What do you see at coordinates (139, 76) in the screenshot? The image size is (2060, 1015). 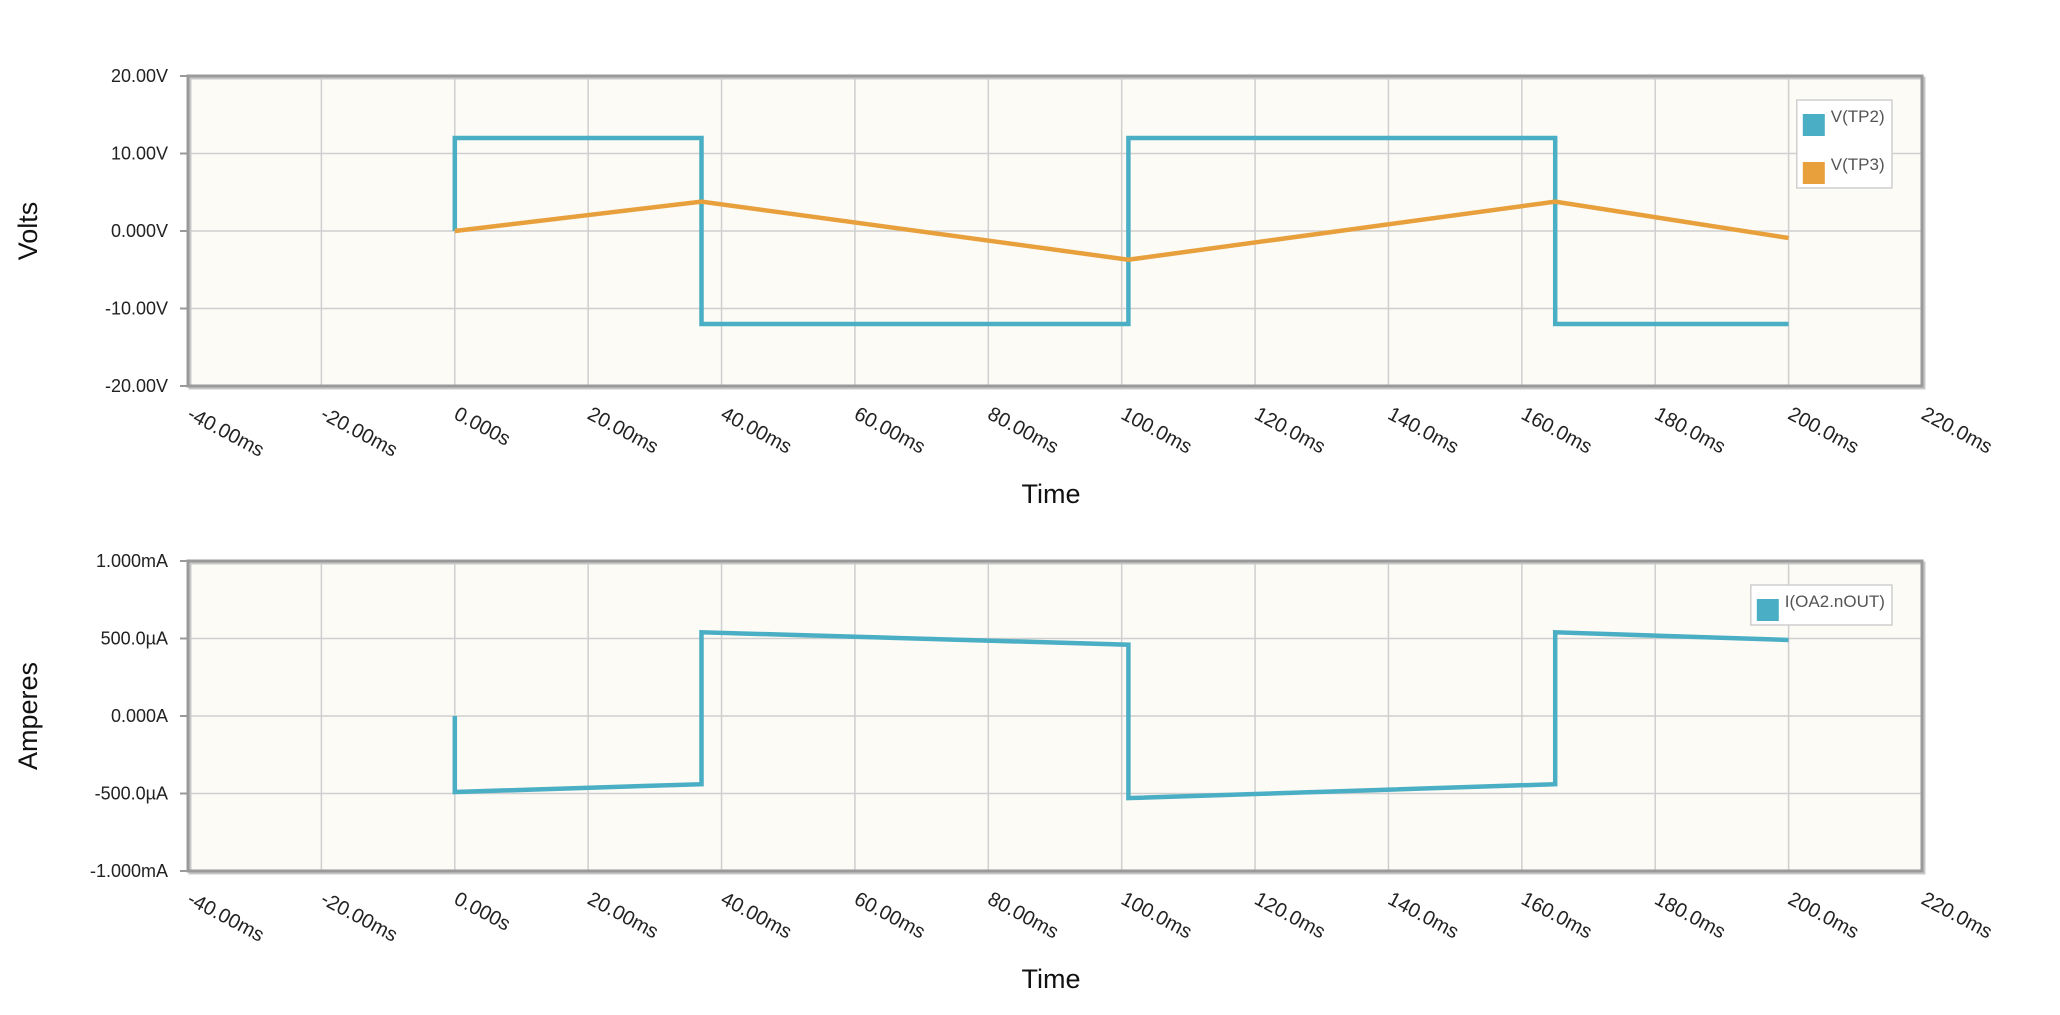 I see `y-tick-label: 20.00V` at bounding box center [139, 76].